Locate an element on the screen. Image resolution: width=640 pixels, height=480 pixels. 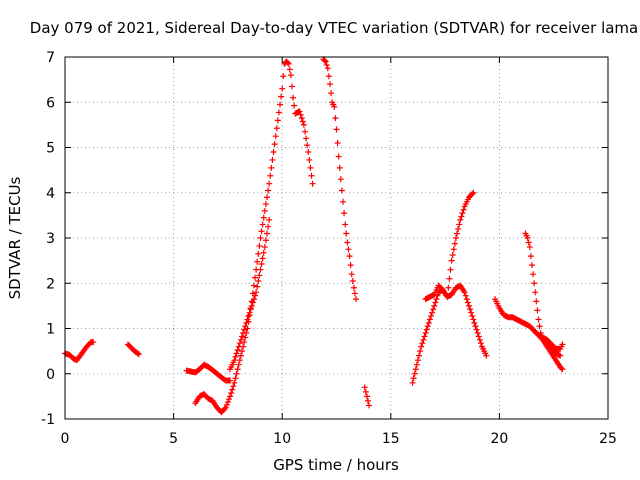
x-tick-label: 0 is located at coordinates (65, 439).